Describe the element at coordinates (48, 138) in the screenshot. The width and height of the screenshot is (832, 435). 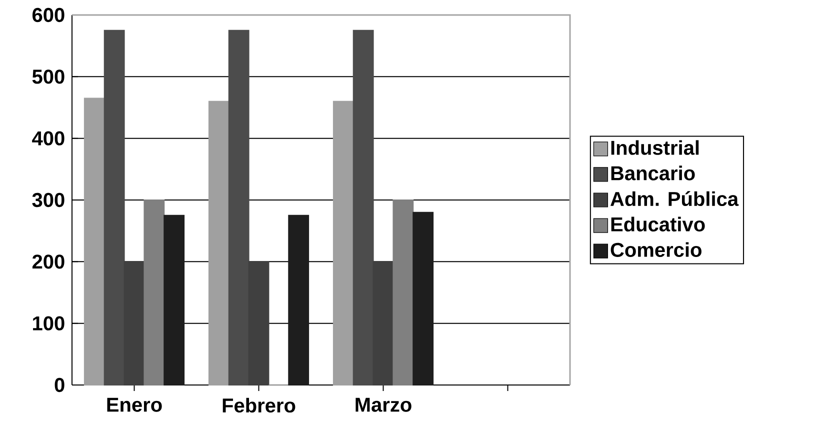
I see `y-tick-label: 400` at that location.